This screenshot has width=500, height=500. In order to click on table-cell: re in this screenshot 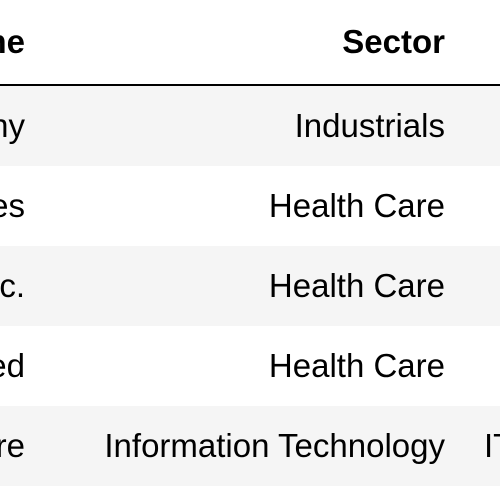, I will do `click(12, 445)`.